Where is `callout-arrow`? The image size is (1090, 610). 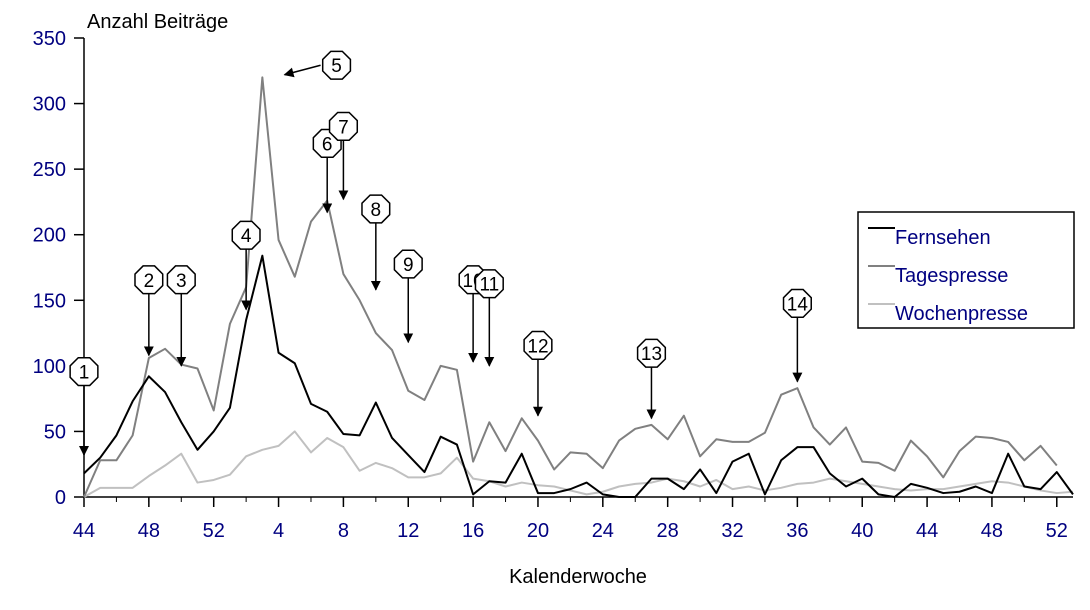
callout-arrow is located at coordinates (302, 71).